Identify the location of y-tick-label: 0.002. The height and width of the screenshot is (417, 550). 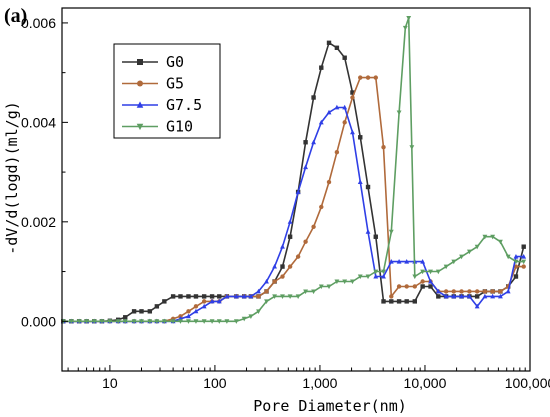
(38, 222).